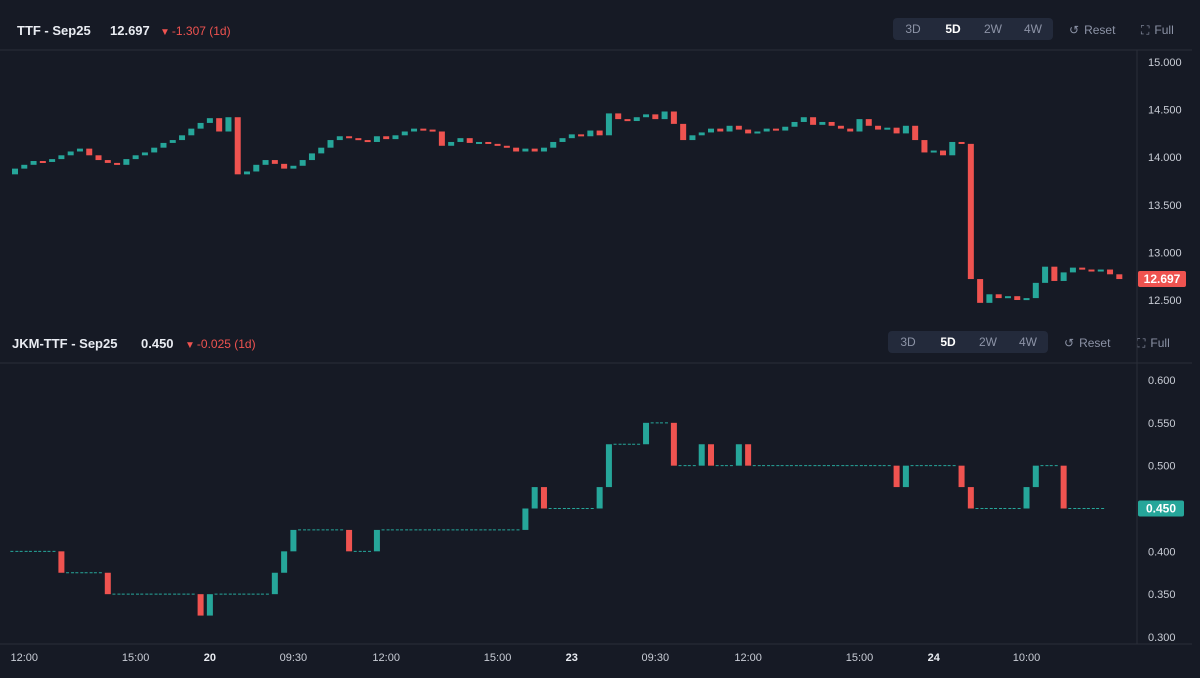  What do you see at coordinates (1165, 158) in the screenshot?
I see `ttf-price-tick: 14.000` at bounding box center [1165, 158].